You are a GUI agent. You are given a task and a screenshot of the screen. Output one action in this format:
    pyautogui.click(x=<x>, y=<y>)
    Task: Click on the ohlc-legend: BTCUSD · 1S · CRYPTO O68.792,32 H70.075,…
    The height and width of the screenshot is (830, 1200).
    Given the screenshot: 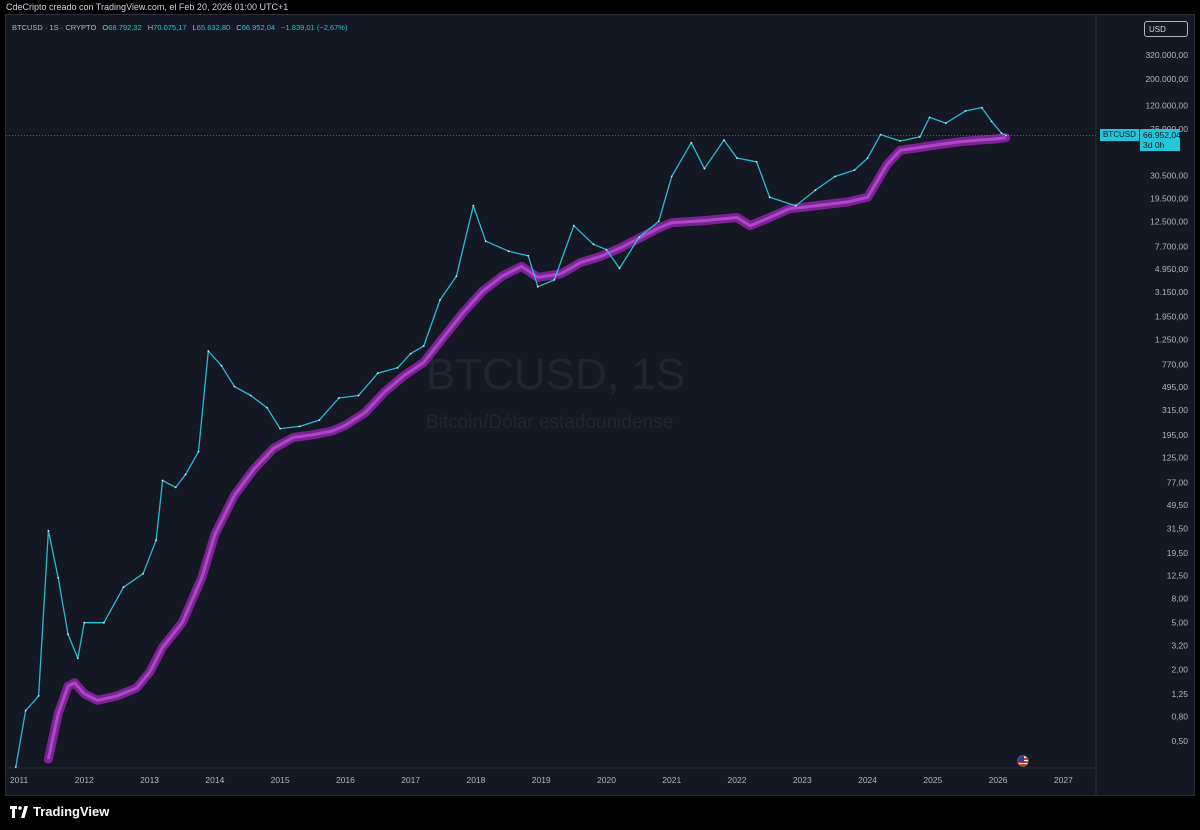 What is the action you would take?
    pyautogui.click(x=179, y=27)
    